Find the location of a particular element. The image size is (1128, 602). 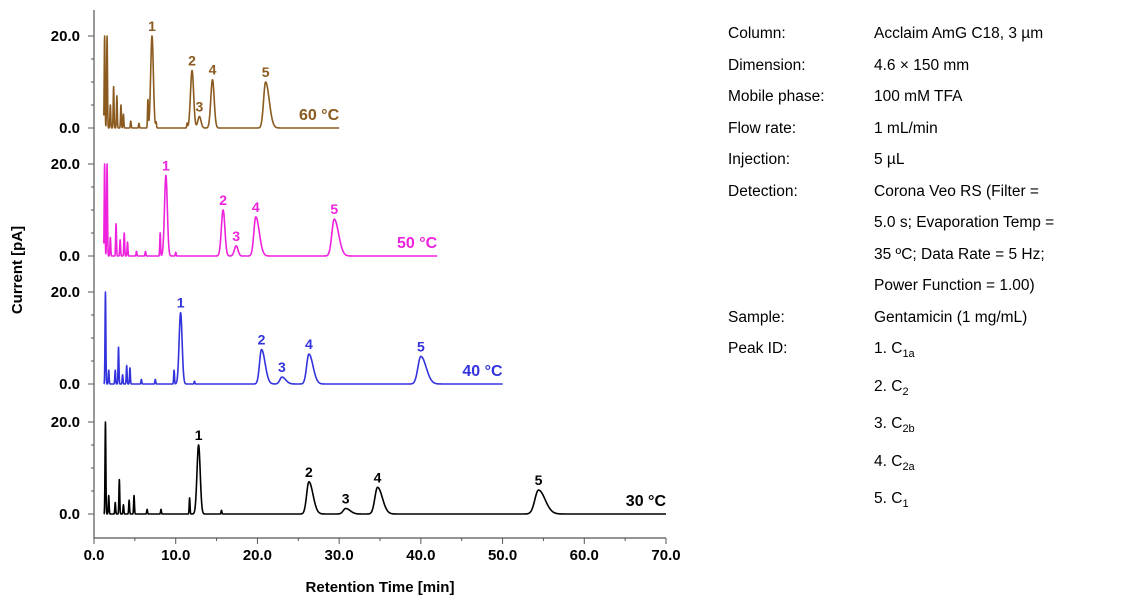

peak-id-item: 1. C1a is located at coordinates (999, 352).